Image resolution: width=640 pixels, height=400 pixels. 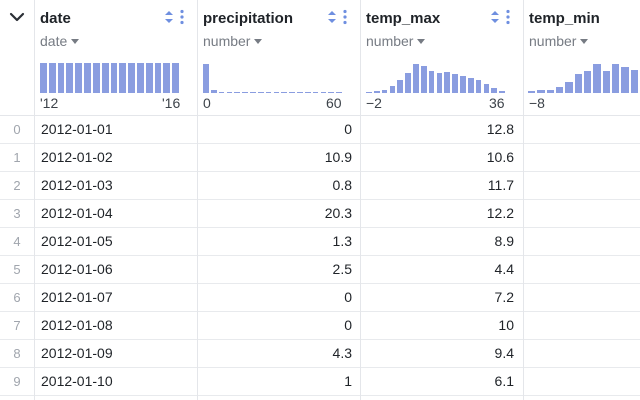 What do you see at coordinates (342, 185) in the screenshot?
I see `cell-precipitation: 0.8` at bounding box center [342, 185].